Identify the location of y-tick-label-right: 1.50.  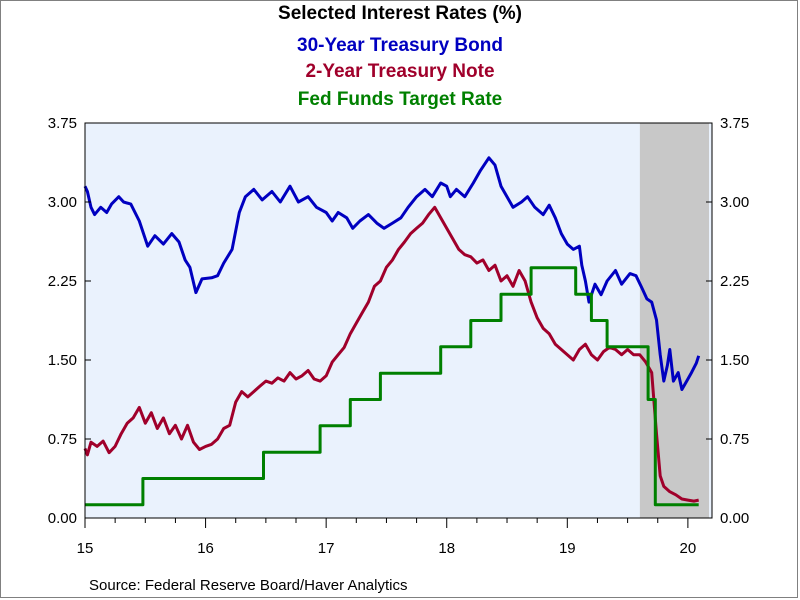
(734, 360).